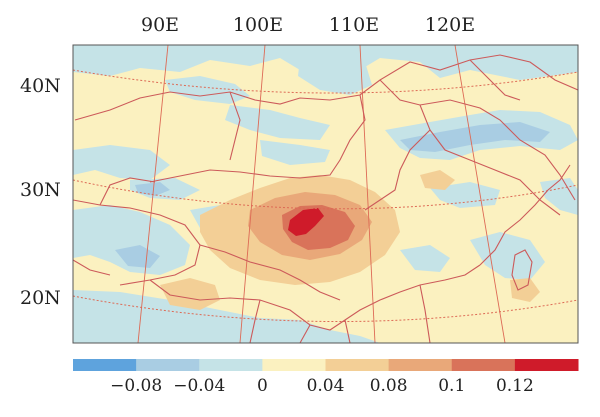 This screenshot has width=600, height=417. I want to click on longitude-label-100e: 100E, so click(258, 25).